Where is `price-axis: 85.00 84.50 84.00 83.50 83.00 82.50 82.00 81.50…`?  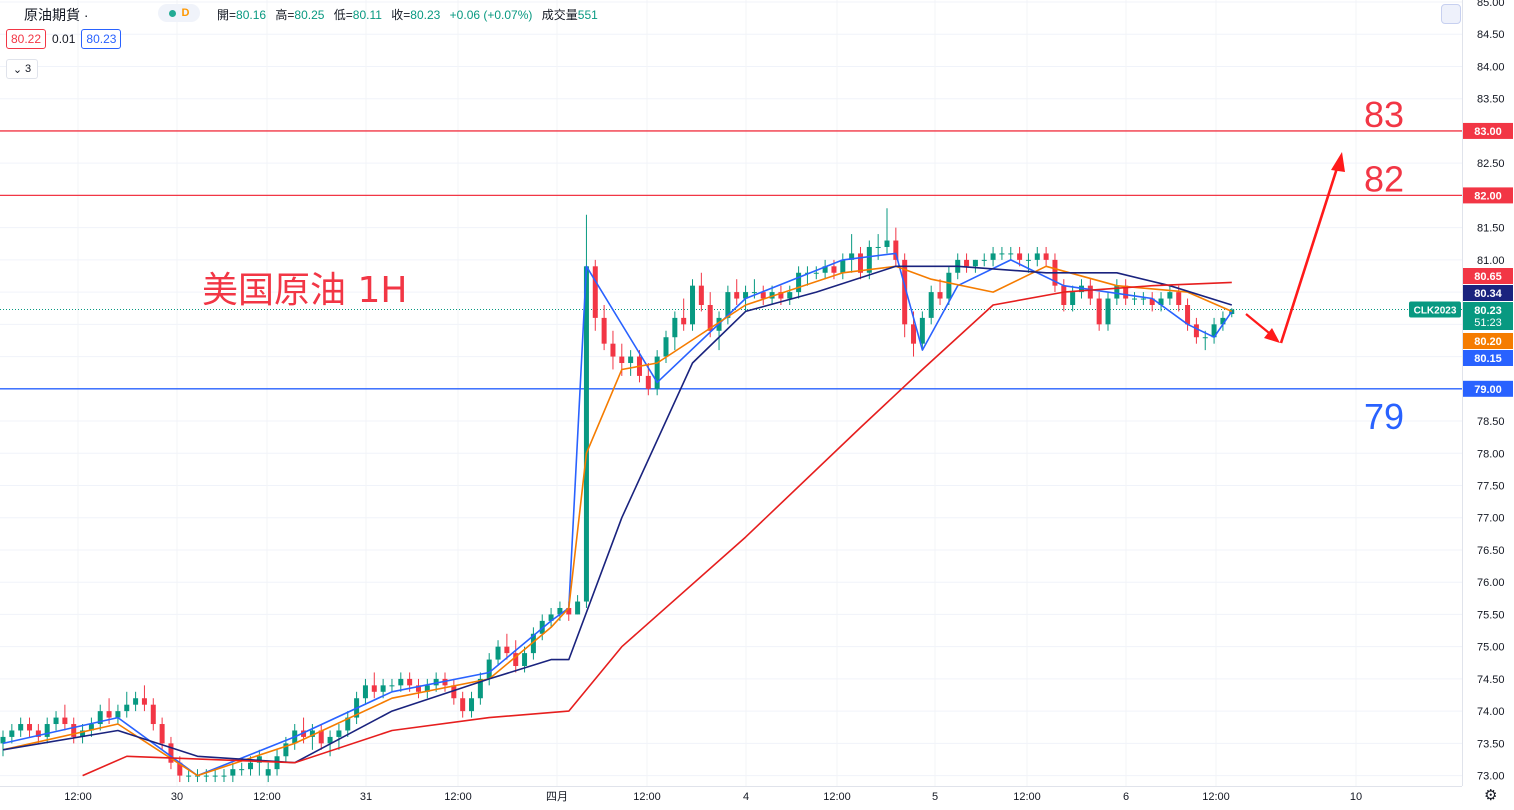 price-axis: 85.00 84.50 84.00 83.50 83.00 82.50 82.00 81.50… is located at coordinates (1488, 405).